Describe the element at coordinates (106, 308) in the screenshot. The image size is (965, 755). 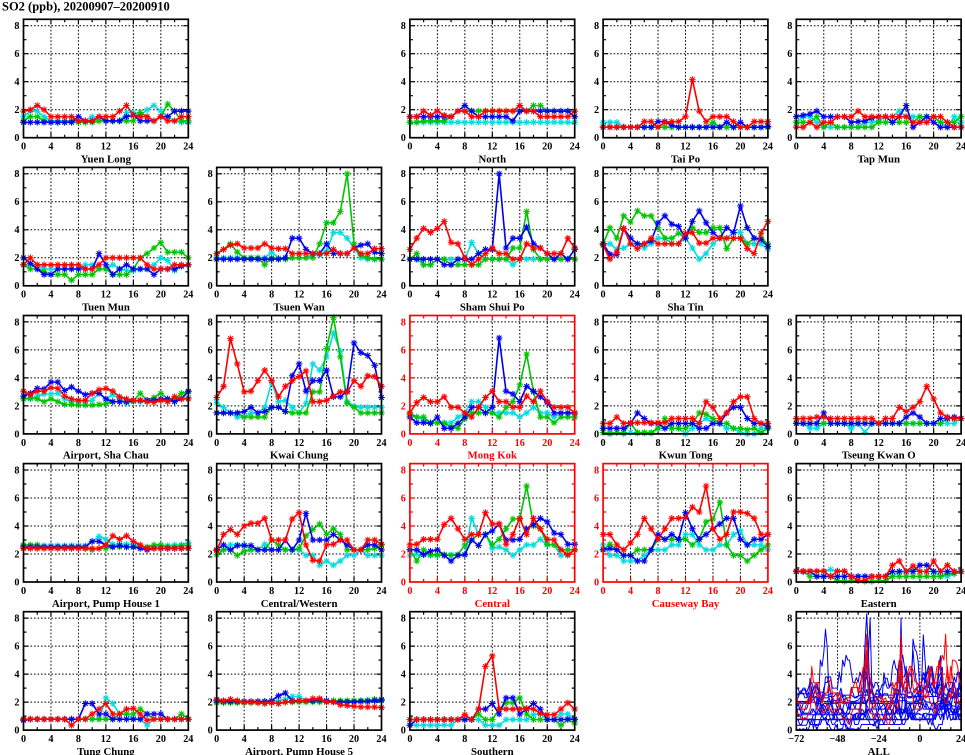
I see `svg-text: Tuen Mun` at that location.